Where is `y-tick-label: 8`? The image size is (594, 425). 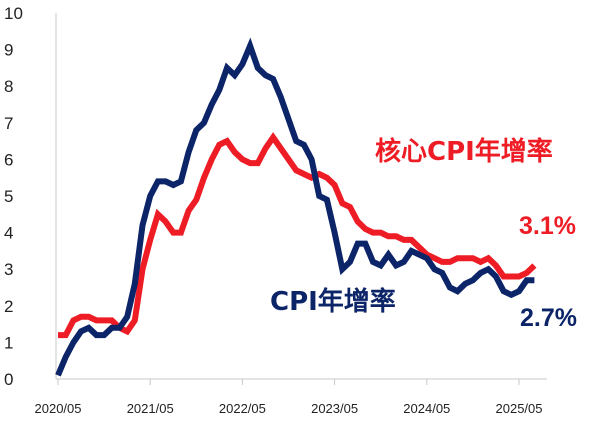 y-tick-label: 8 is located at coordinates (8, 86).